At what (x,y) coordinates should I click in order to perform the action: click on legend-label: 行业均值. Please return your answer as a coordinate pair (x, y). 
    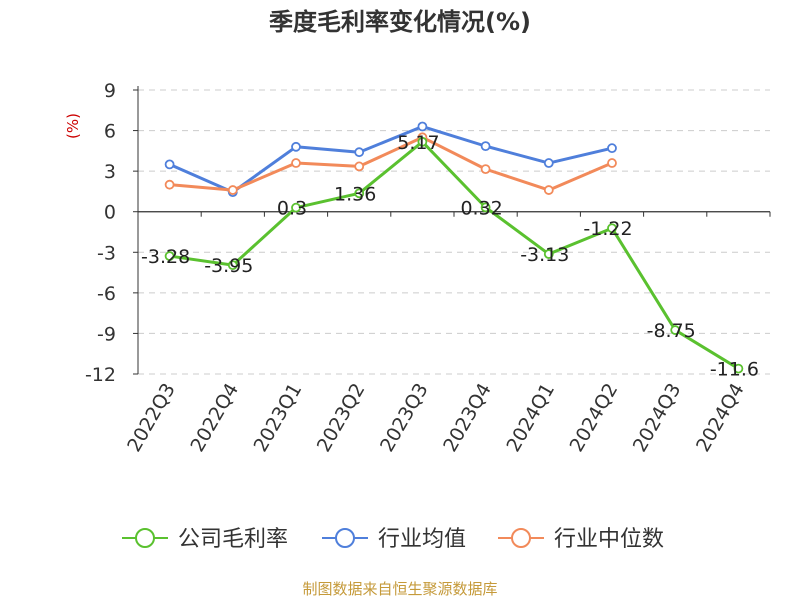
    Looking at the image, I should click on (422, 539).